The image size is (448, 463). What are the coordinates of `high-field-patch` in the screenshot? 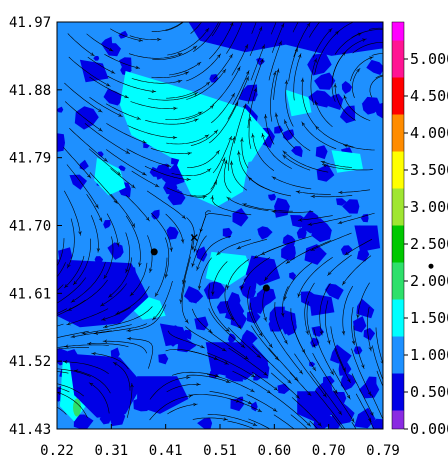 It's located at (228, 268).